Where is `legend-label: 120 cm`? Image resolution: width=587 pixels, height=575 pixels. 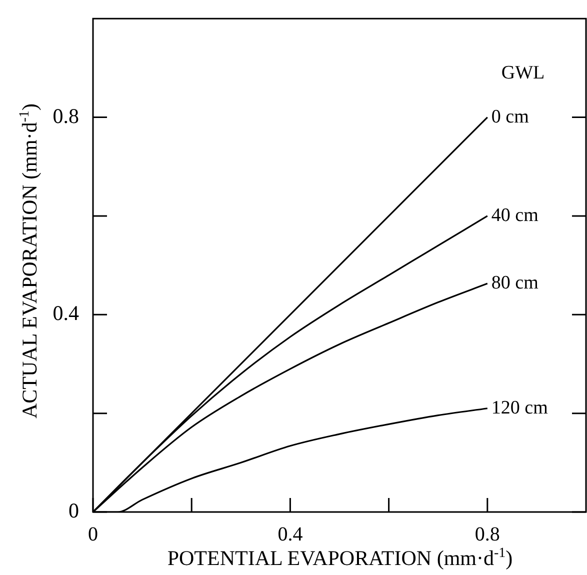
legend-label: 120 cm is located at coordinates (519, 407).